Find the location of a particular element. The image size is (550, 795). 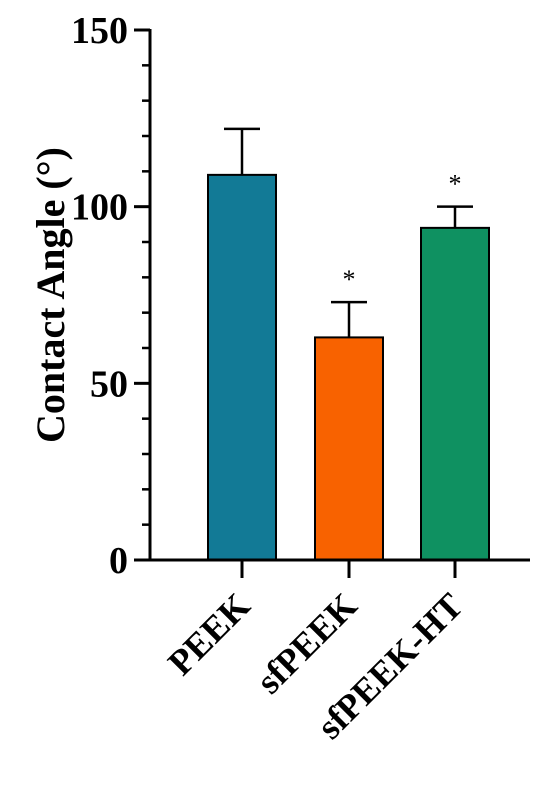

x-tick-label-peek: PEEK is located at coordinates (209, 634).